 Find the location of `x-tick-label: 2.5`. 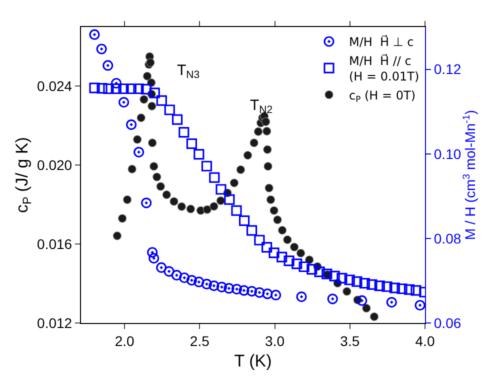

x-tick-label: 2.5 is located at coordinates (200, 340).